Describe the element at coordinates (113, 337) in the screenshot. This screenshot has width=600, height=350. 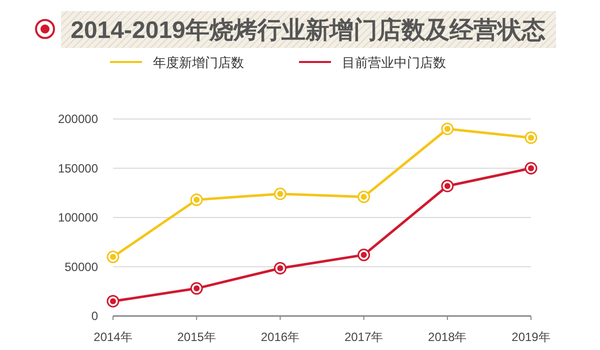
I see `x-tick-label: 2014年` at that location.